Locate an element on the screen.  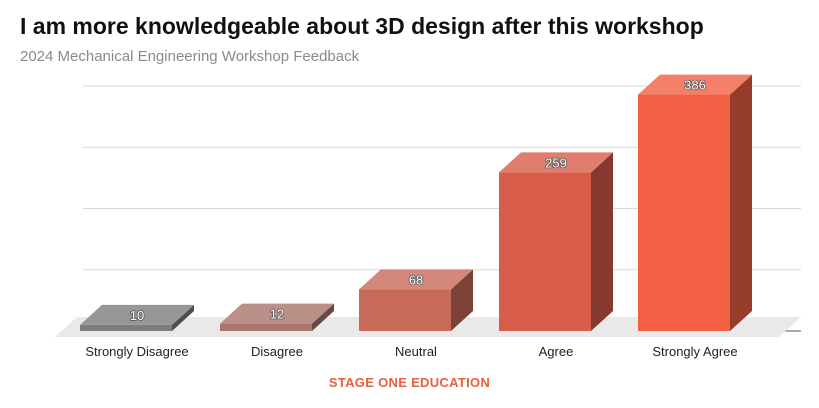
data-label: 10 is located at coordinates (137, 315).